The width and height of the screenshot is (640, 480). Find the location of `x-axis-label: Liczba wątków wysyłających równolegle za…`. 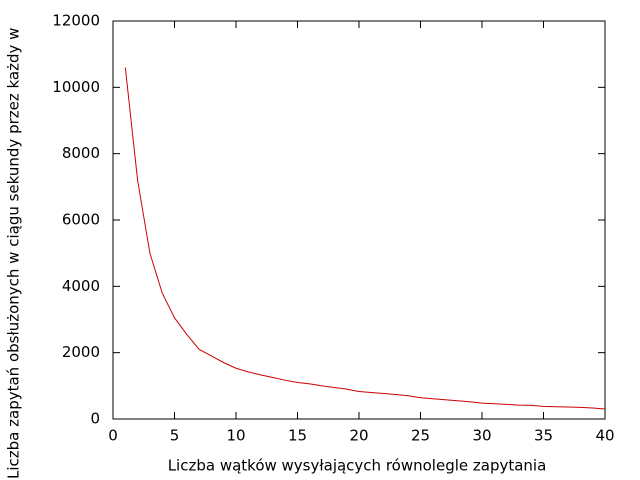

x-axis-label: Liczba wątków wysyłających równolegle za… is located at coordinates (357, 466).